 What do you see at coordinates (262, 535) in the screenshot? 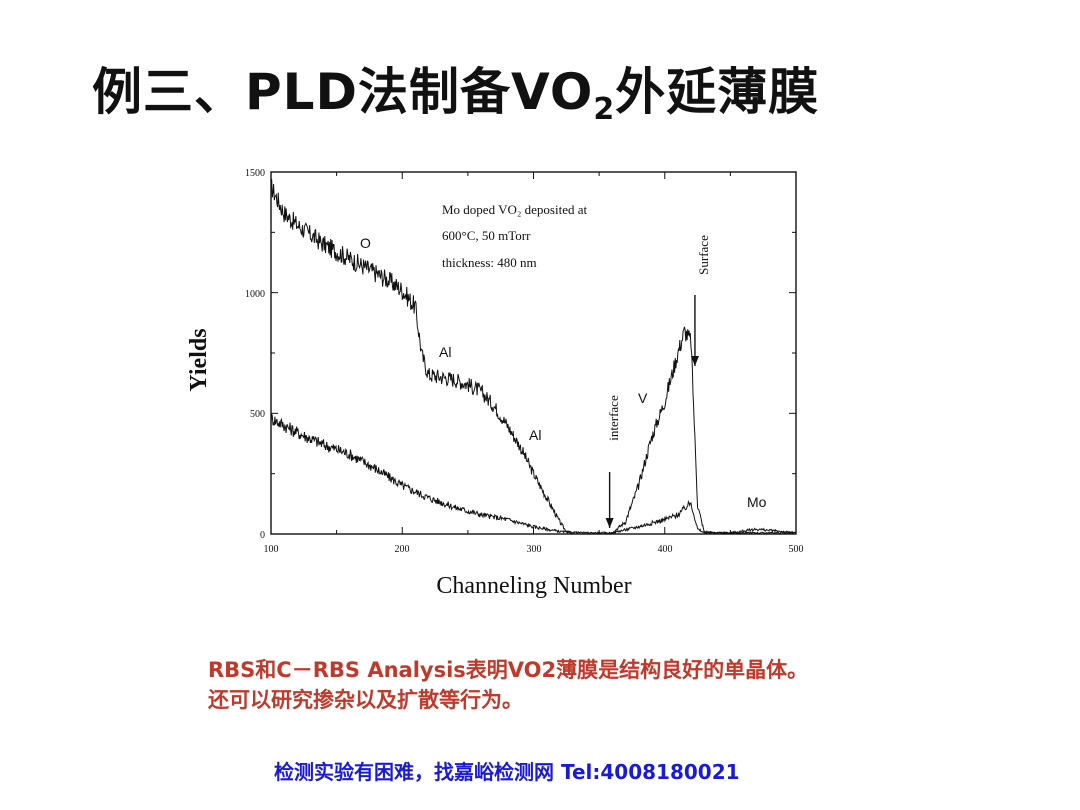
I see `y-tick-label: 0` at bounding box center [262, 535].